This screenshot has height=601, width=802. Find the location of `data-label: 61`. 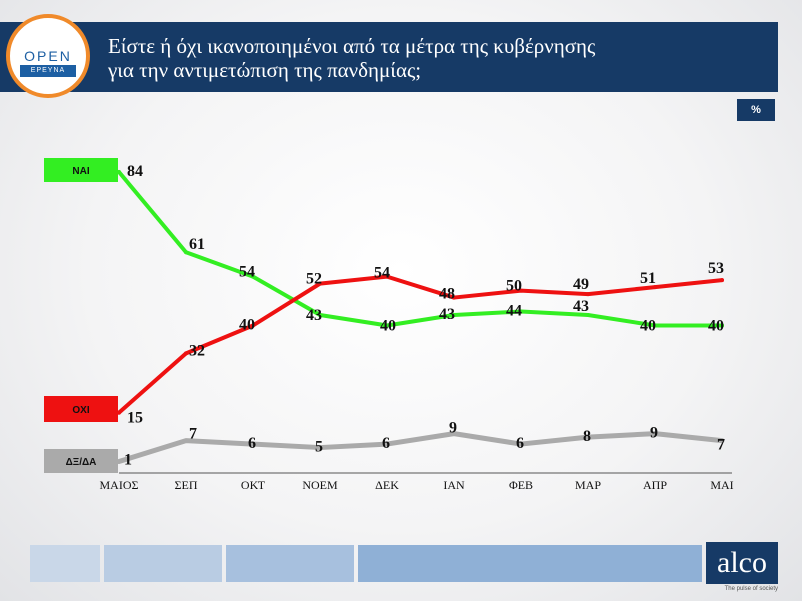

data-label: 61 is located at coordinates (197, 244).